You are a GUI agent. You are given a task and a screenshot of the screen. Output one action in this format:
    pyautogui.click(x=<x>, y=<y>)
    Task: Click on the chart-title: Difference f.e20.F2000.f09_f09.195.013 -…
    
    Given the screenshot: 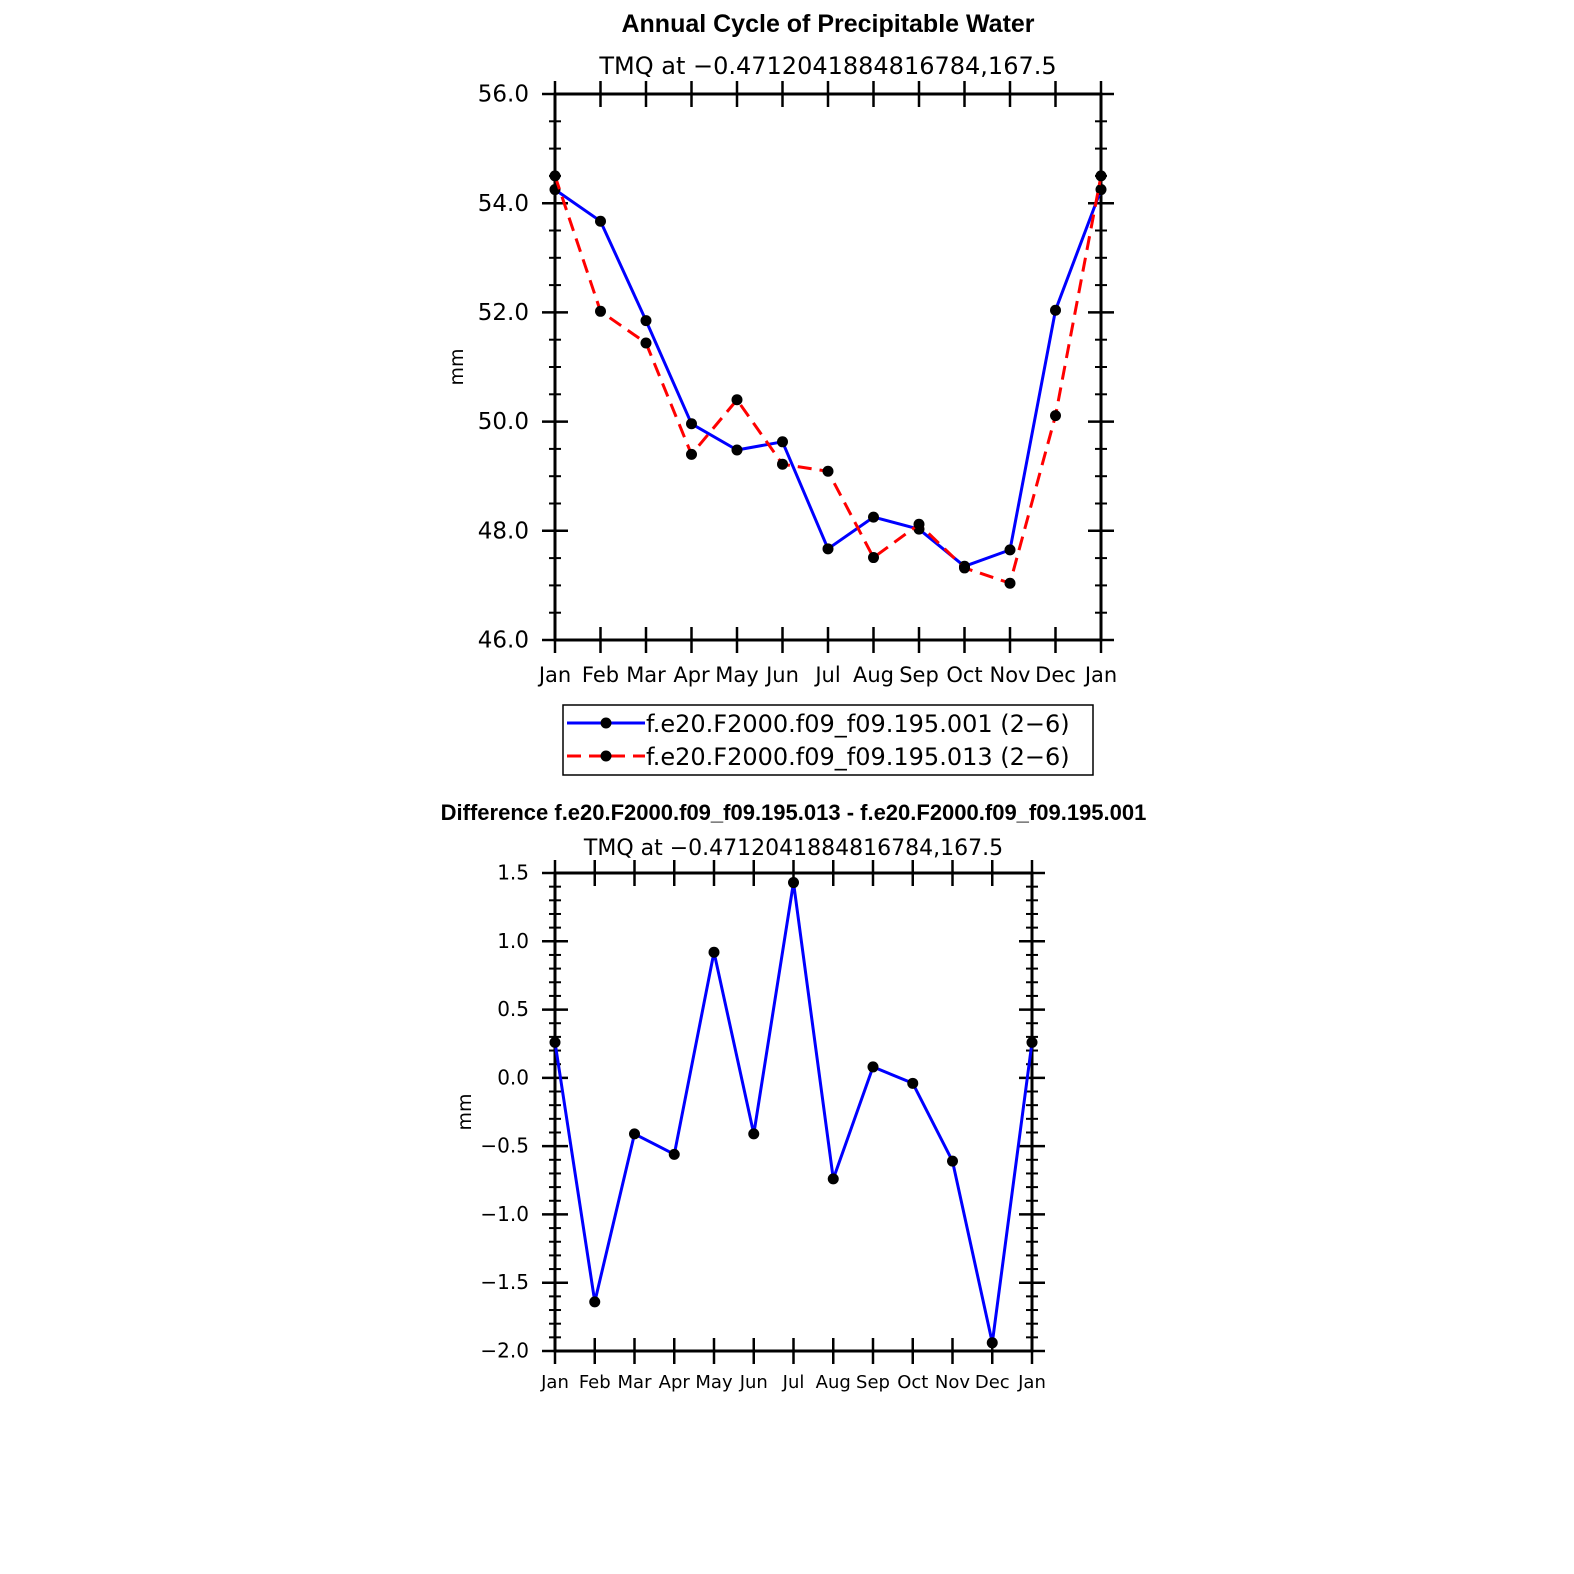 What is the action you would take?
    pyautogui.click(x=794, y=812)
    